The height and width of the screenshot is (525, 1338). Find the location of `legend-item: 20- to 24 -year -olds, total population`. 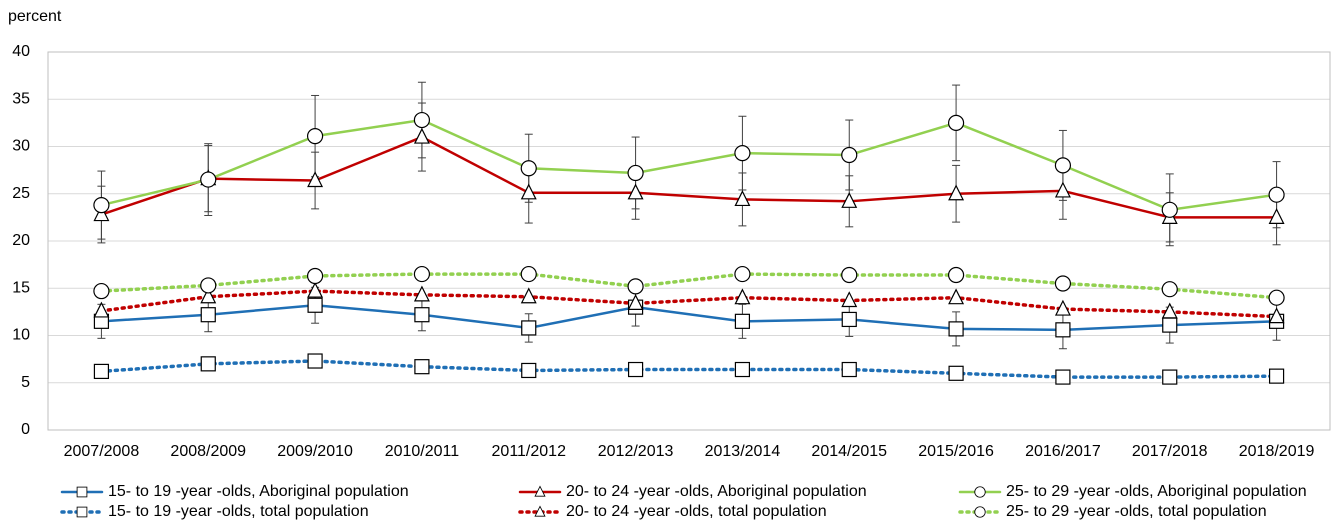

legend-item: 20- to 24 -year -olds, total population is located at coordinates (672, 511).